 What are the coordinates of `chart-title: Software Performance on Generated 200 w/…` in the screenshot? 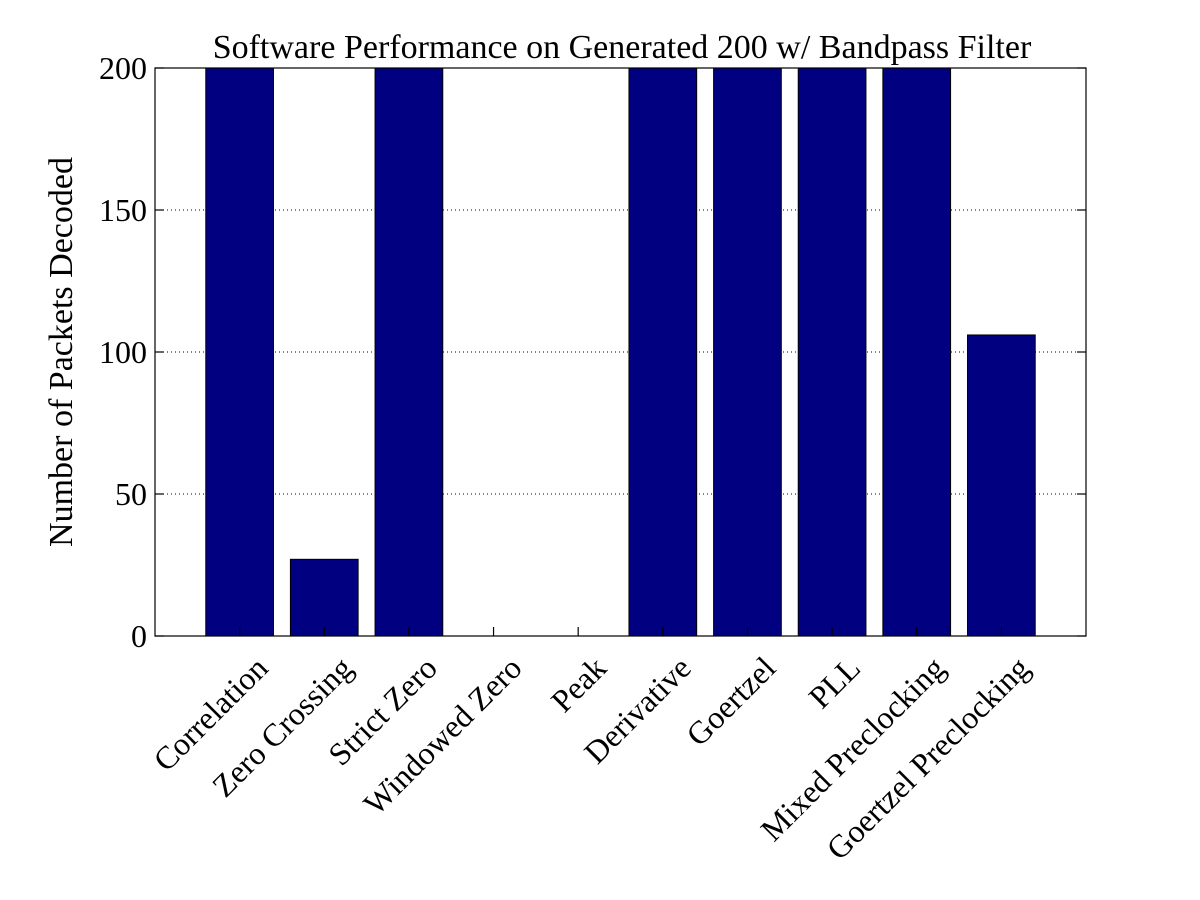 It's located at (622, 47).